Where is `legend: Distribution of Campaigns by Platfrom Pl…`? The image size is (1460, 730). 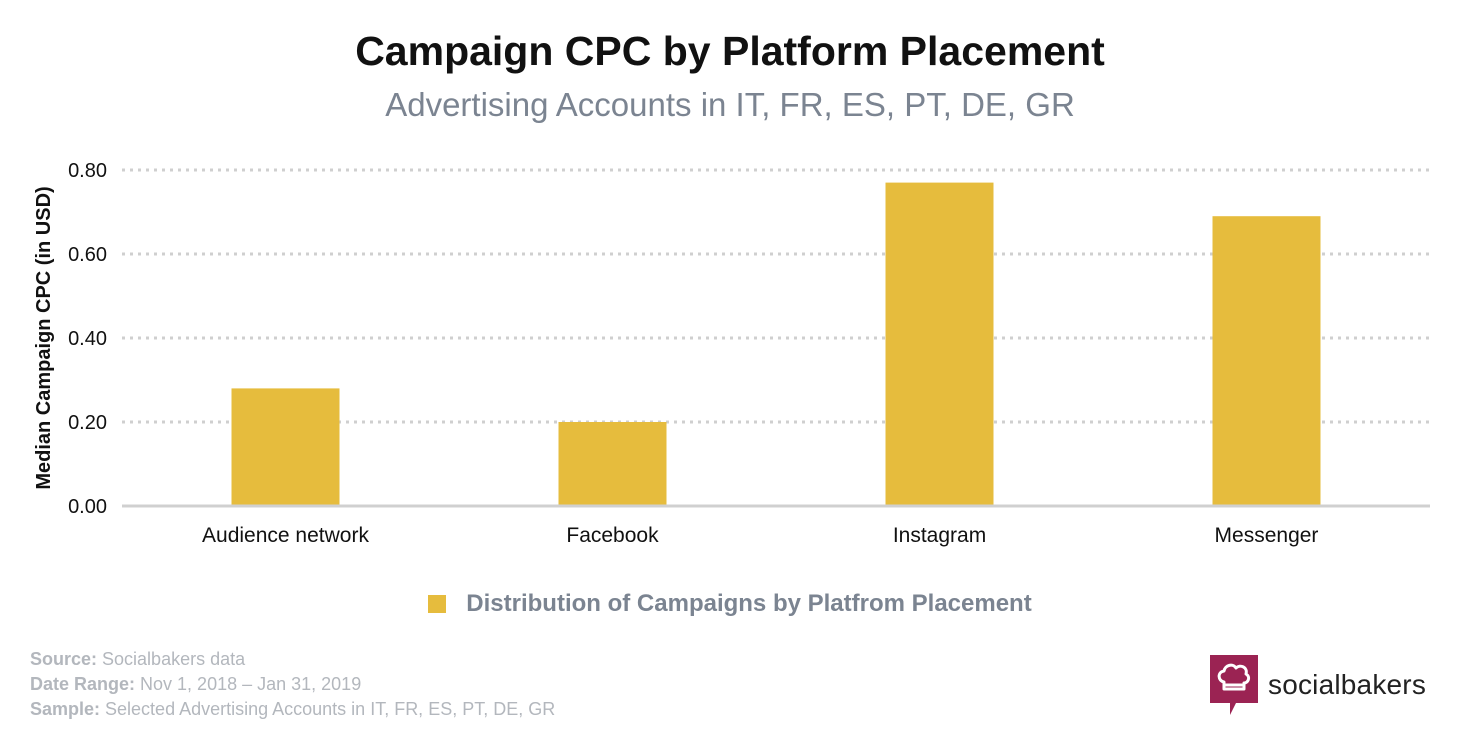
legend: Distribution of Campaigns by Platfrom Pl… is located at coordinates (730, 604).